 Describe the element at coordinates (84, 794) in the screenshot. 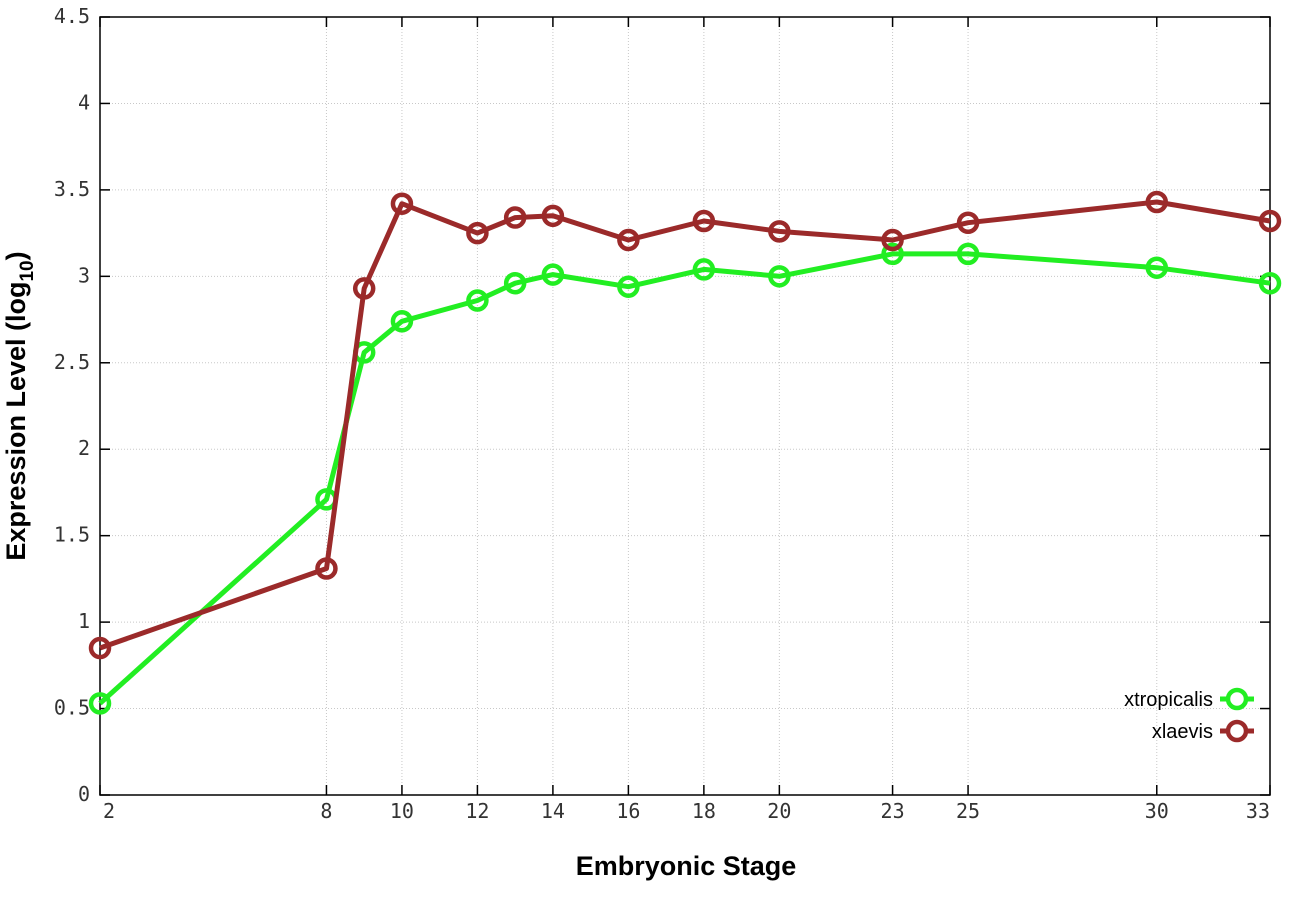

I see `y-tick-label: 0` at that location.